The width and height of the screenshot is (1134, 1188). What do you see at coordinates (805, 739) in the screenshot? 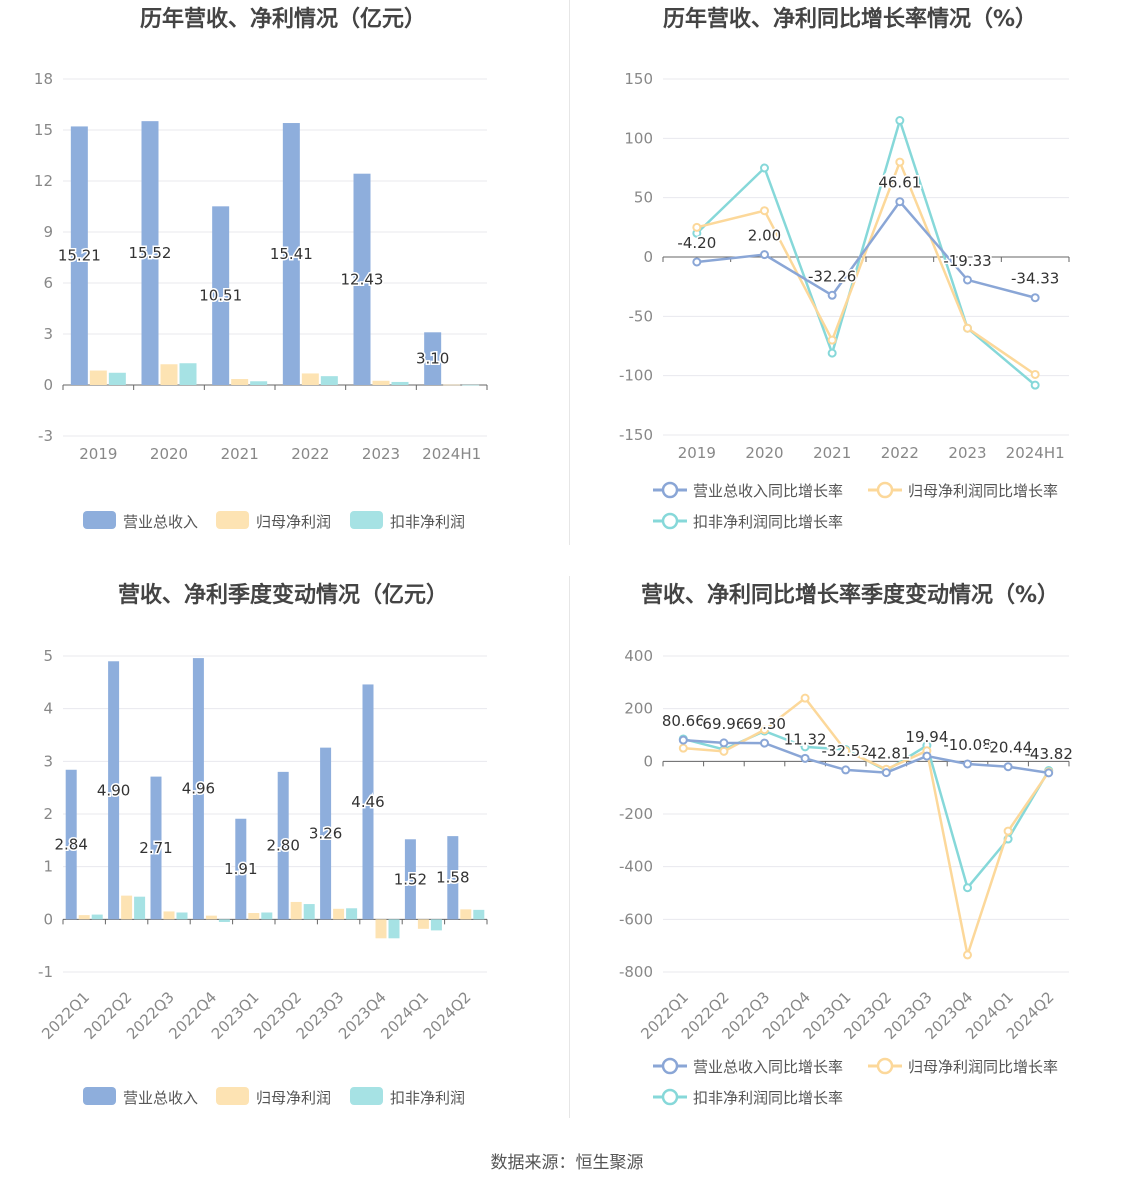
I see `data-label: 11.32` at bounding box center [805, 739].